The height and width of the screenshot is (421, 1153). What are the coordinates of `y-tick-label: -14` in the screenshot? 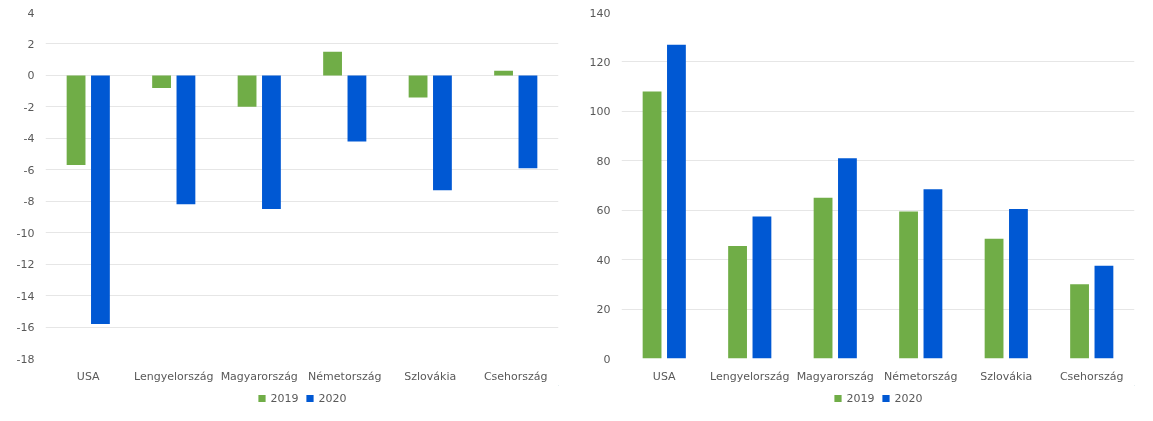 It's located at (25, 296).